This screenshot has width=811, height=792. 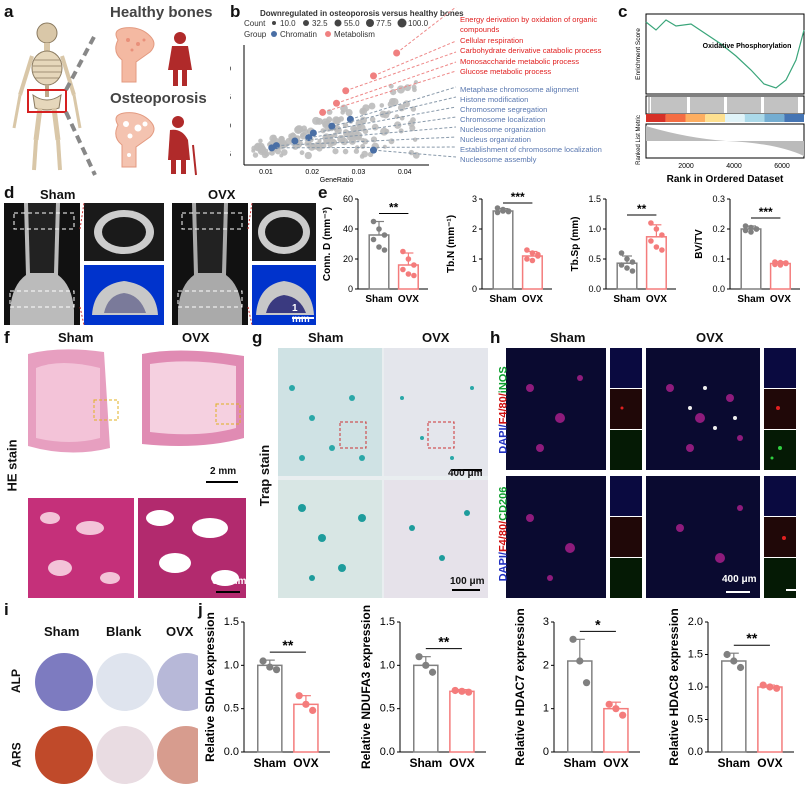 What do you see at coordinates (6, 609) in the screenshot?
I see `panel-letter-i: i` at bounding box center [6, 609].